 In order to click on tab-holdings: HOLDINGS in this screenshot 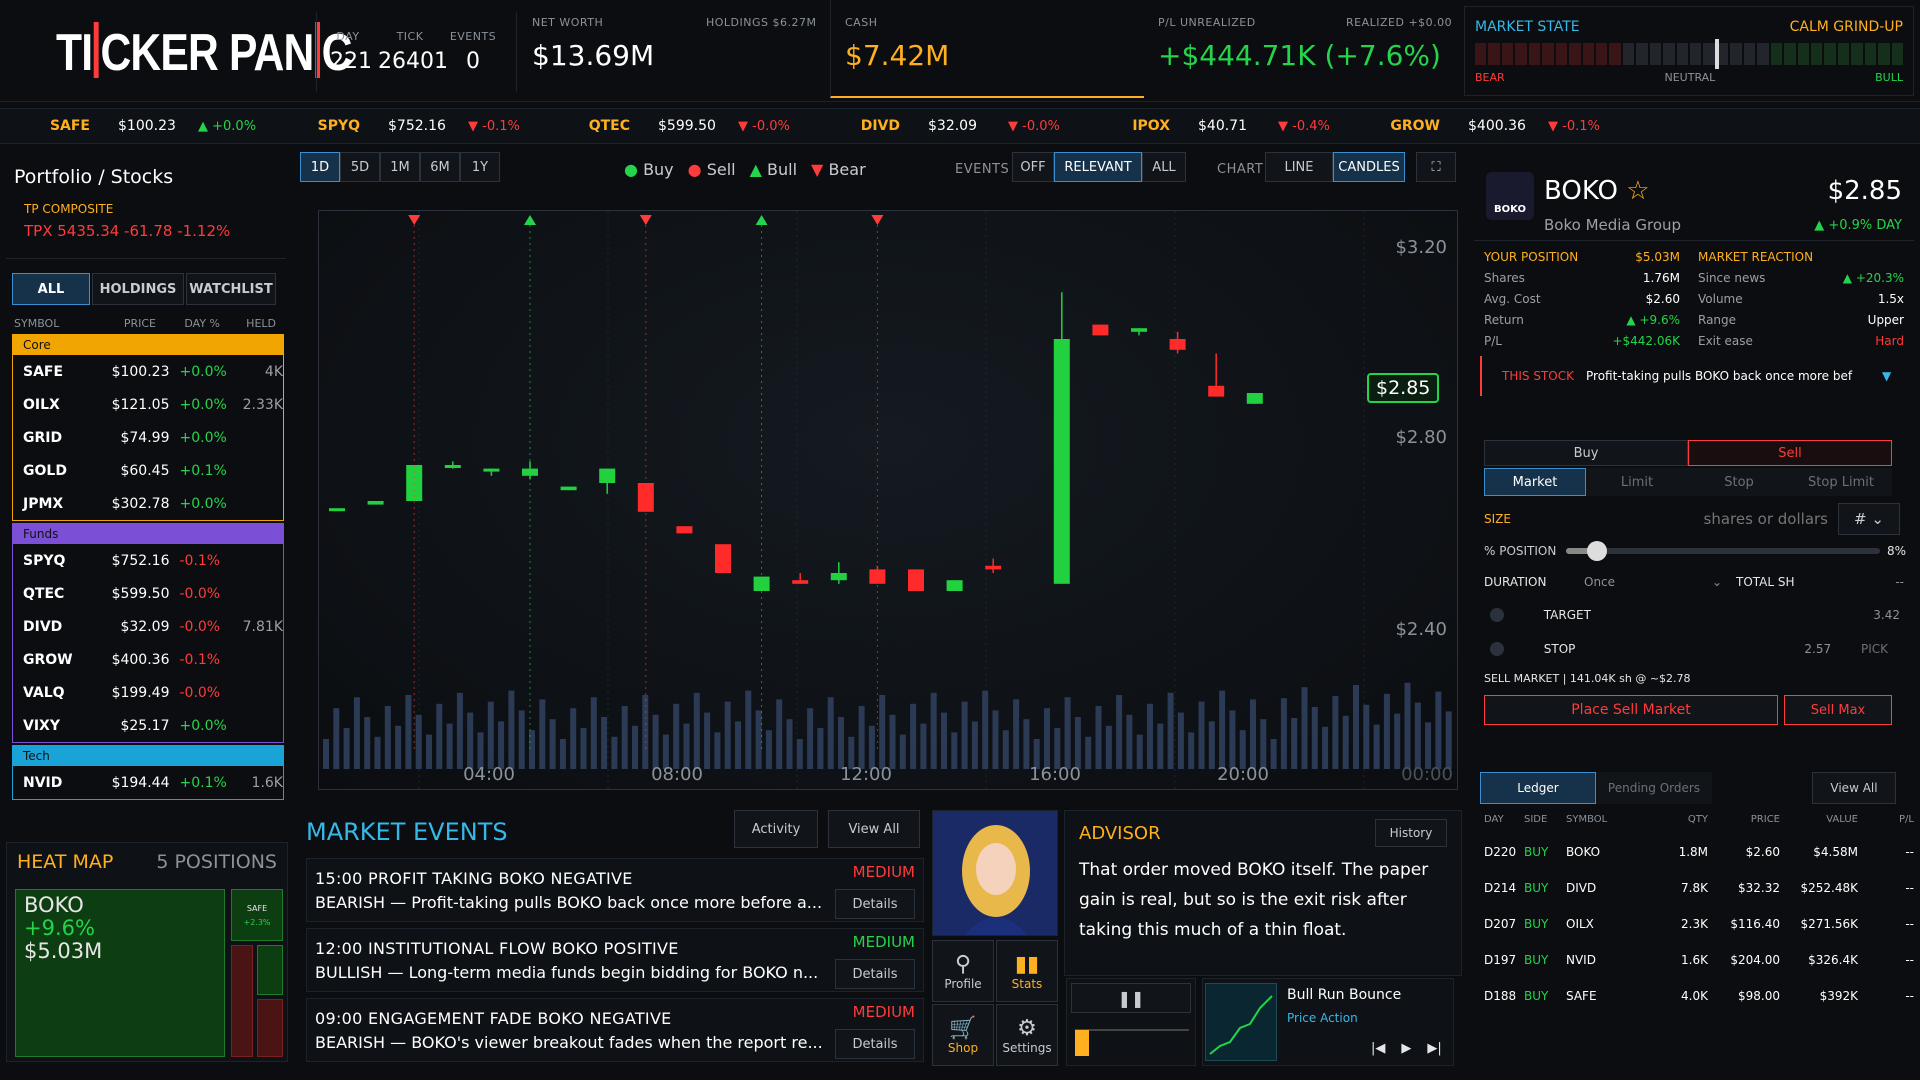, I will do `click(138, 289)`.